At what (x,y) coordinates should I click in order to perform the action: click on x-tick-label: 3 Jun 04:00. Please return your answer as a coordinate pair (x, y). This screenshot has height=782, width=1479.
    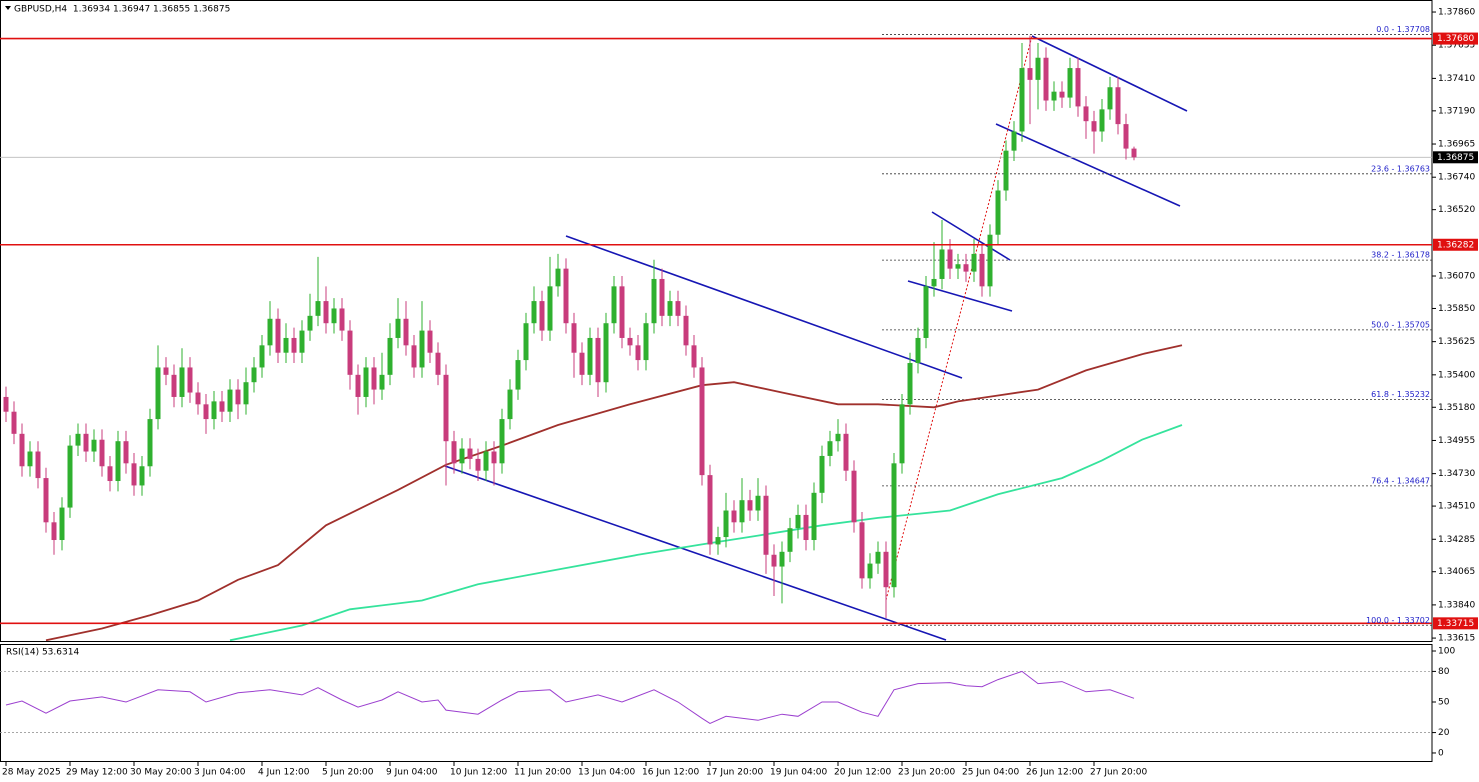
    Looking at the image, I should click on (220, 773).